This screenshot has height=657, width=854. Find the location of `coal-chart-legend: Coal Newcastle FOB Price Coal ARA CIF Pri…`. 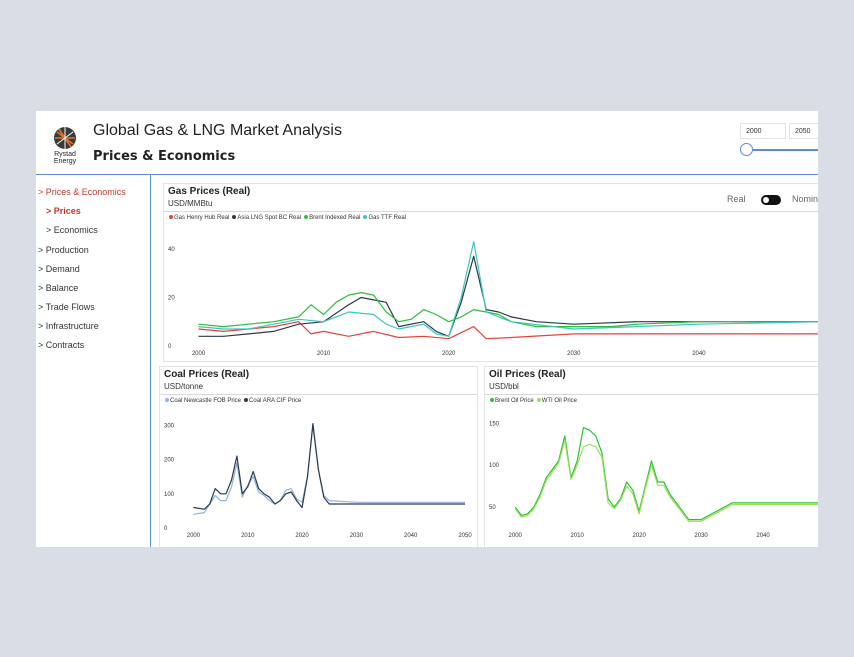

coal-chart-legend: Coal Newcastle FOB Price Coal ARA CIF Pri… is located at coordinates (234, 401).